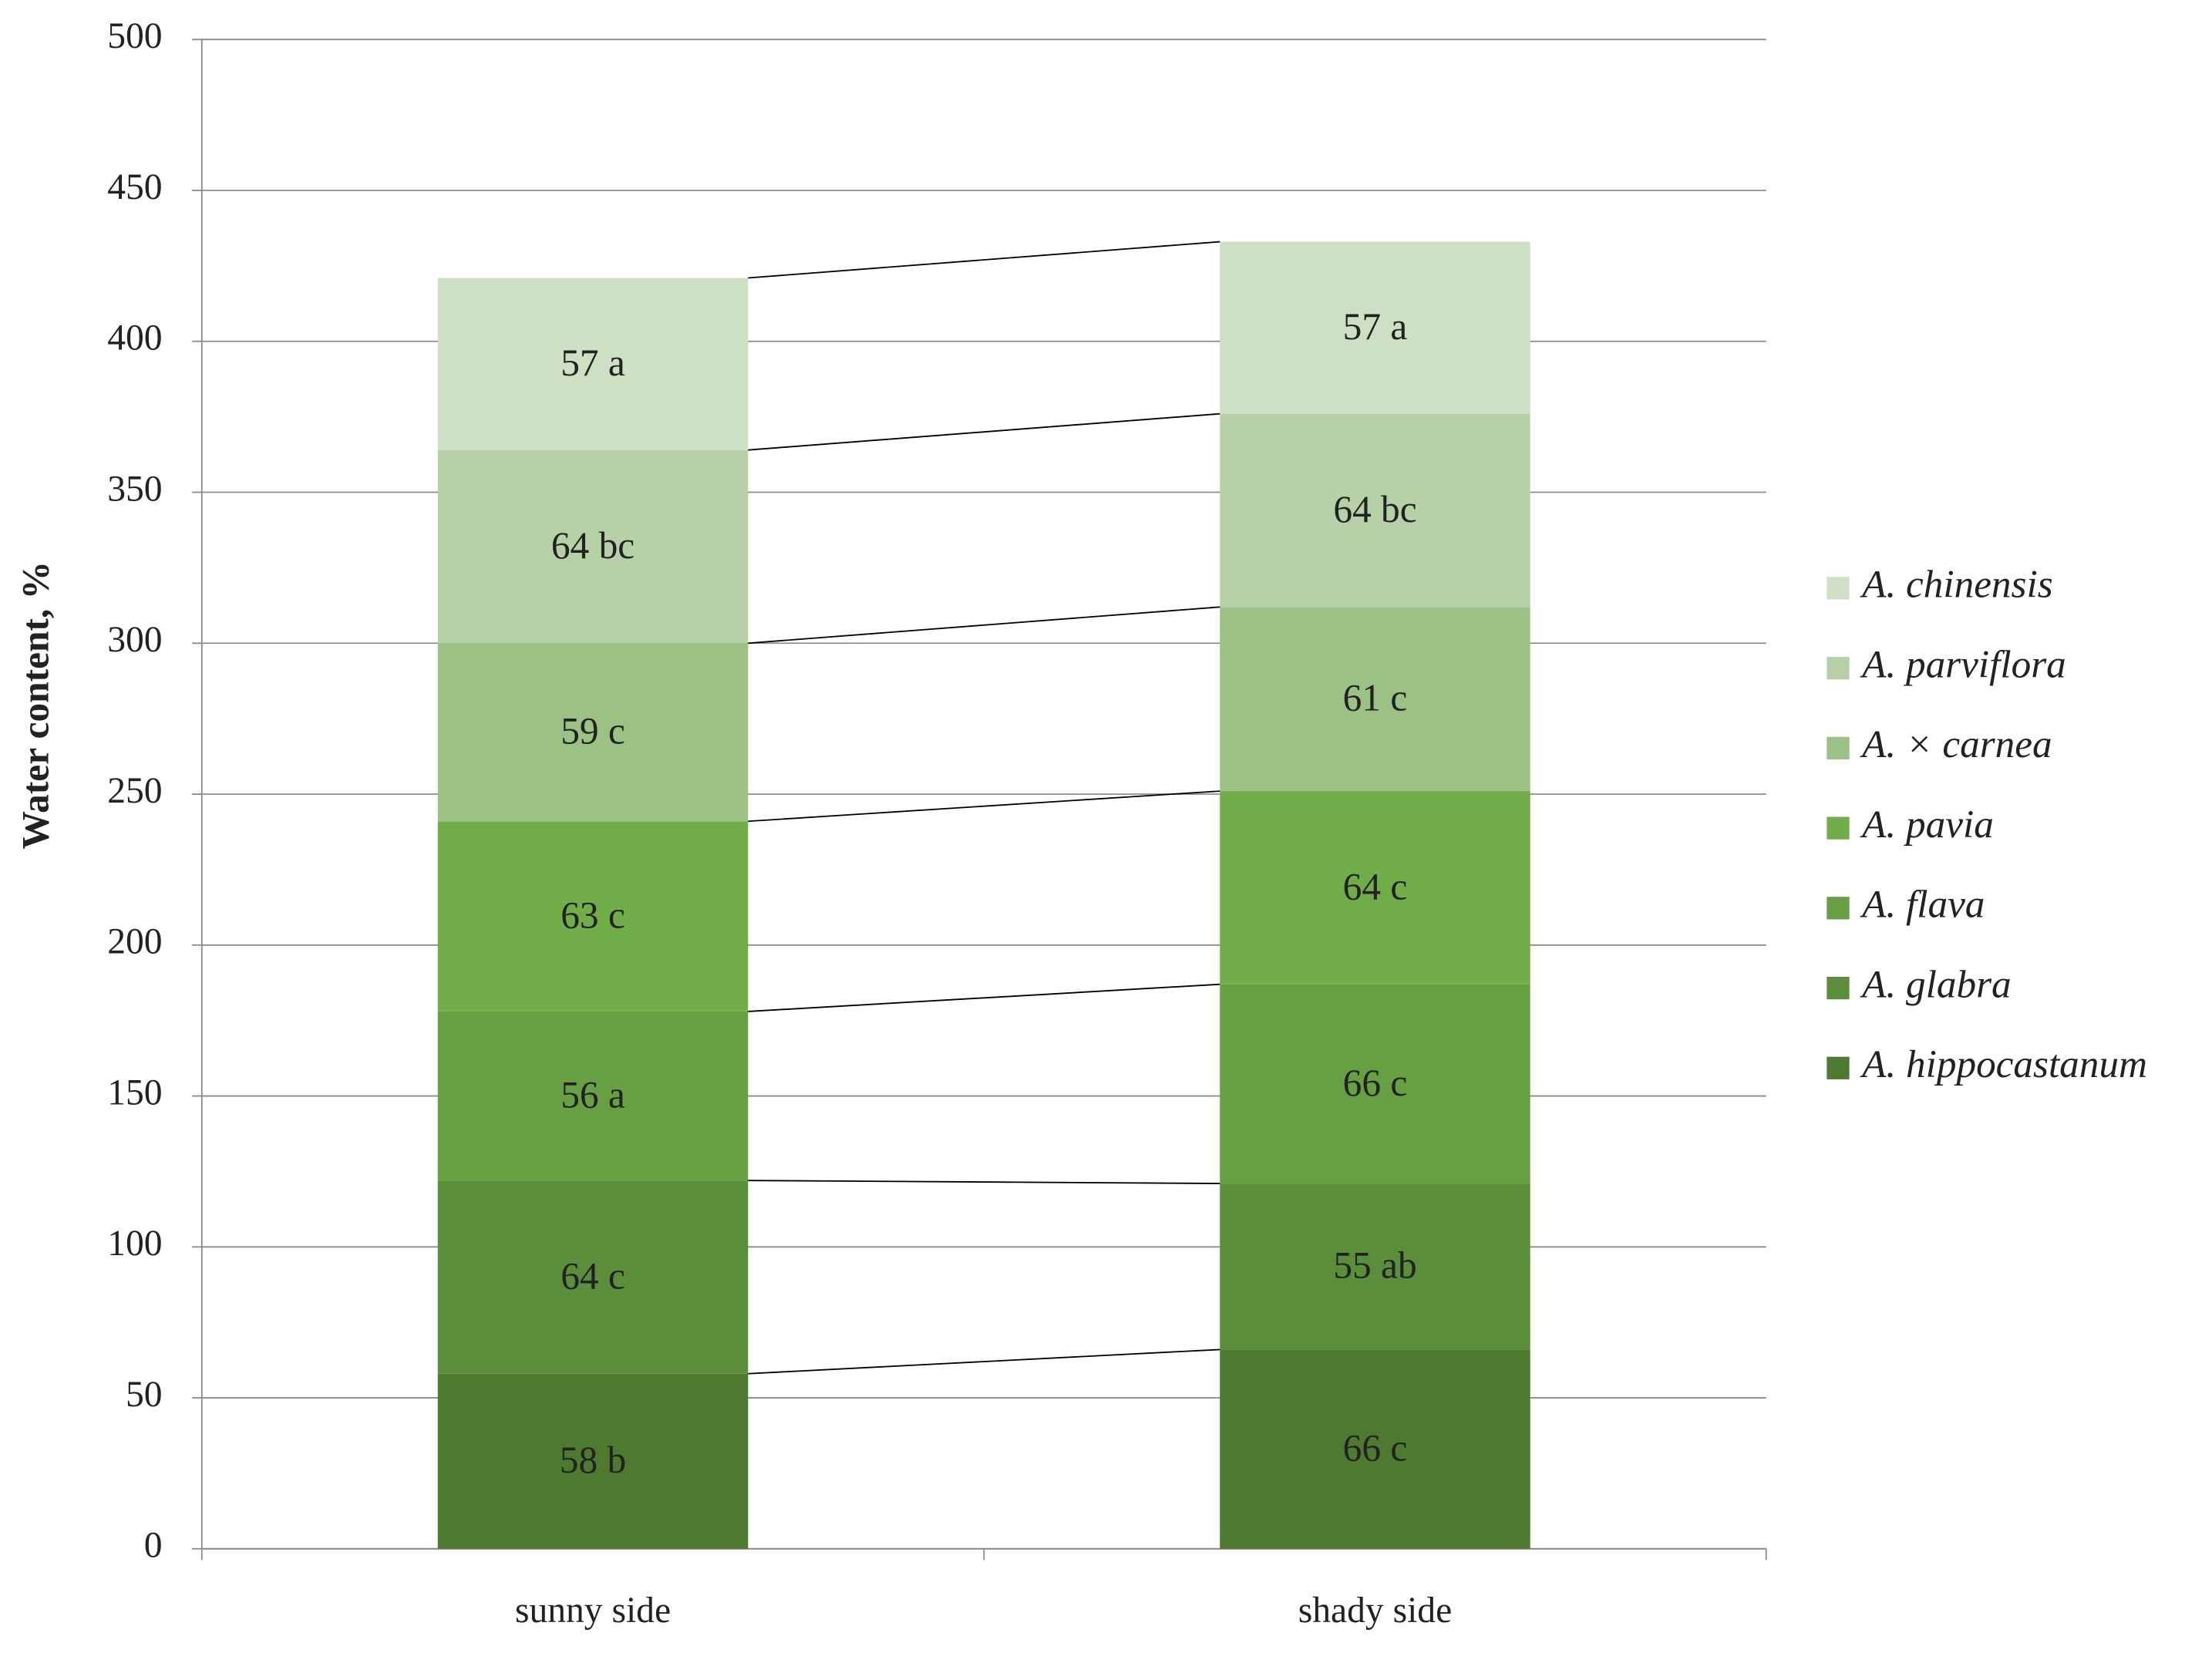 The height and width of the screenshot is (1663, 2212). I want to click on x-tick-label: sunny side, so click(593, 1611).